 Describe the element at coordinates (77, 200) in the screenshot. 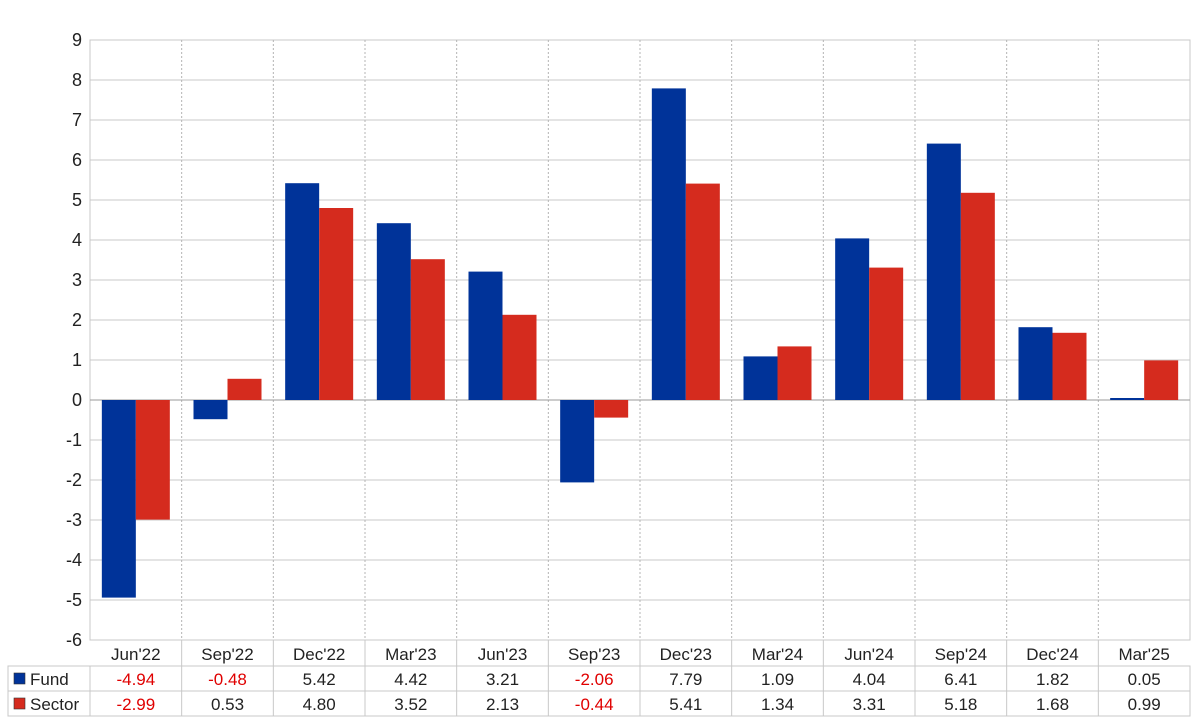

I see `y-tick-label: 5` at that location.